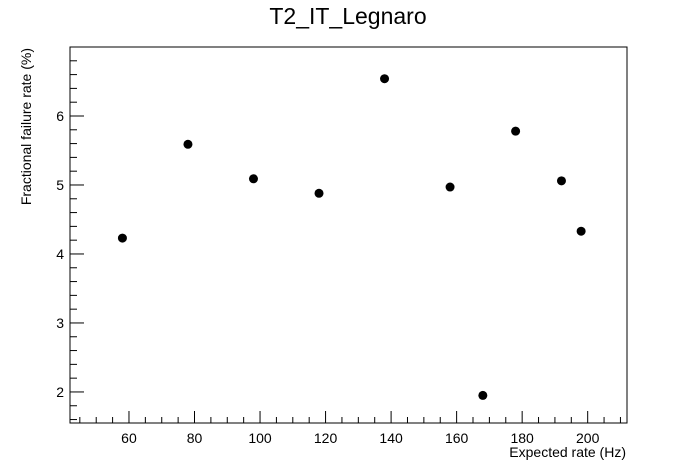 Image resolution: width=696 pixels, height=472 pixels. What do you see at coordinates (588, 438) in the screenshot?
I see `x-tick-label: 200` at bounding box center [588, 438].